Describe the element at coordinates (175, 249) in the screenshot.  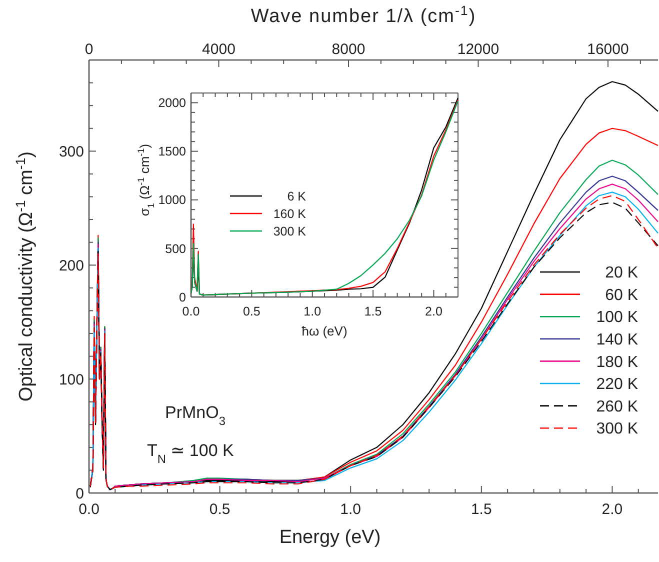
I see `y-tick-label: 500` at that location.